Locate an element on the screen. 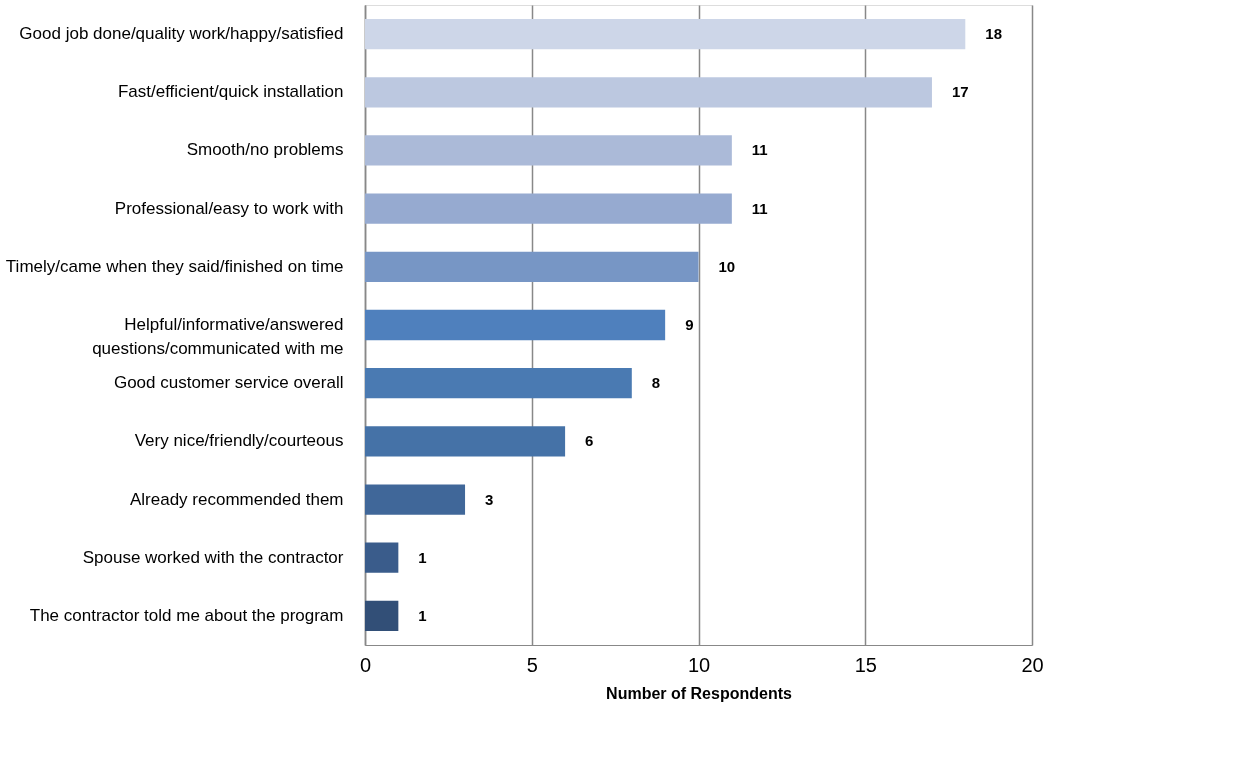 This screenshot has height=777, width=1249. data-label: 17 is located at coordinates (960, 92).